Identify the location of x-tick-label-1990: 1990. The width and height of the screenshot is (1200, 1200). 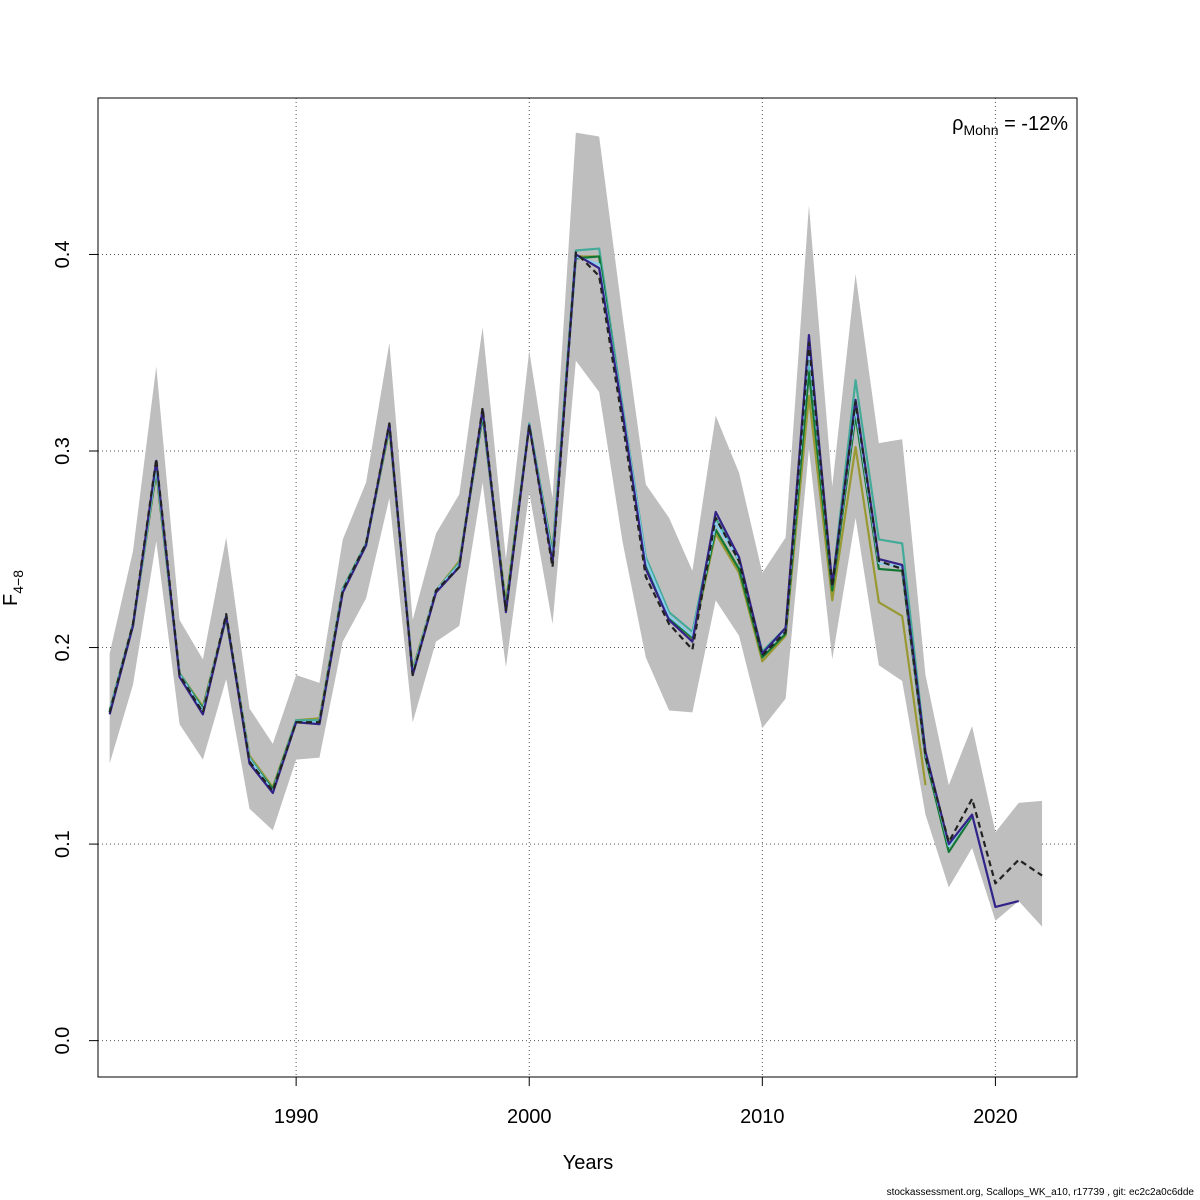
(296, 1117).